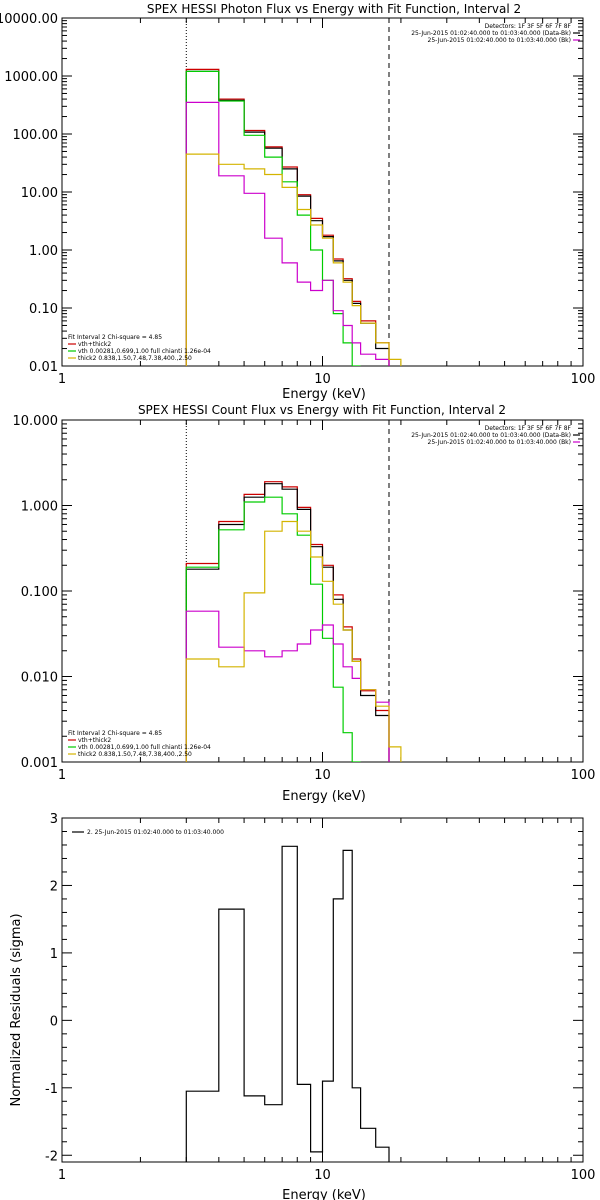  I want to click on y-tick-label: 0.01, so click(43, 367).